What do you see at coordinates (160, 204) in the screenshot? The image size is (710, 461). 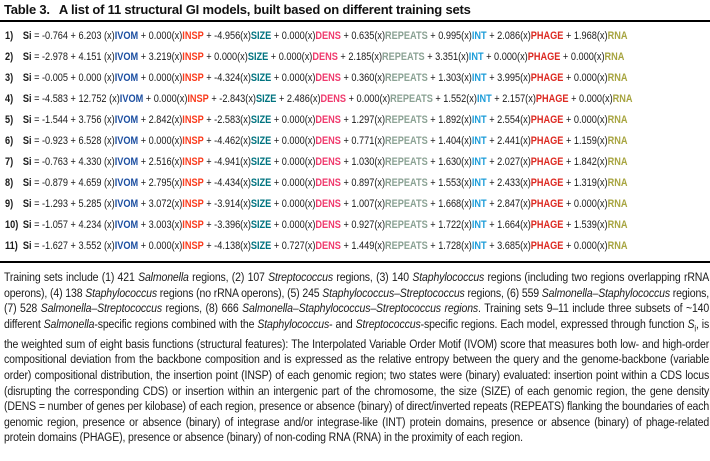 I see `coefficient-insp: + 3.072(x)` at bounding box center [160, 204].